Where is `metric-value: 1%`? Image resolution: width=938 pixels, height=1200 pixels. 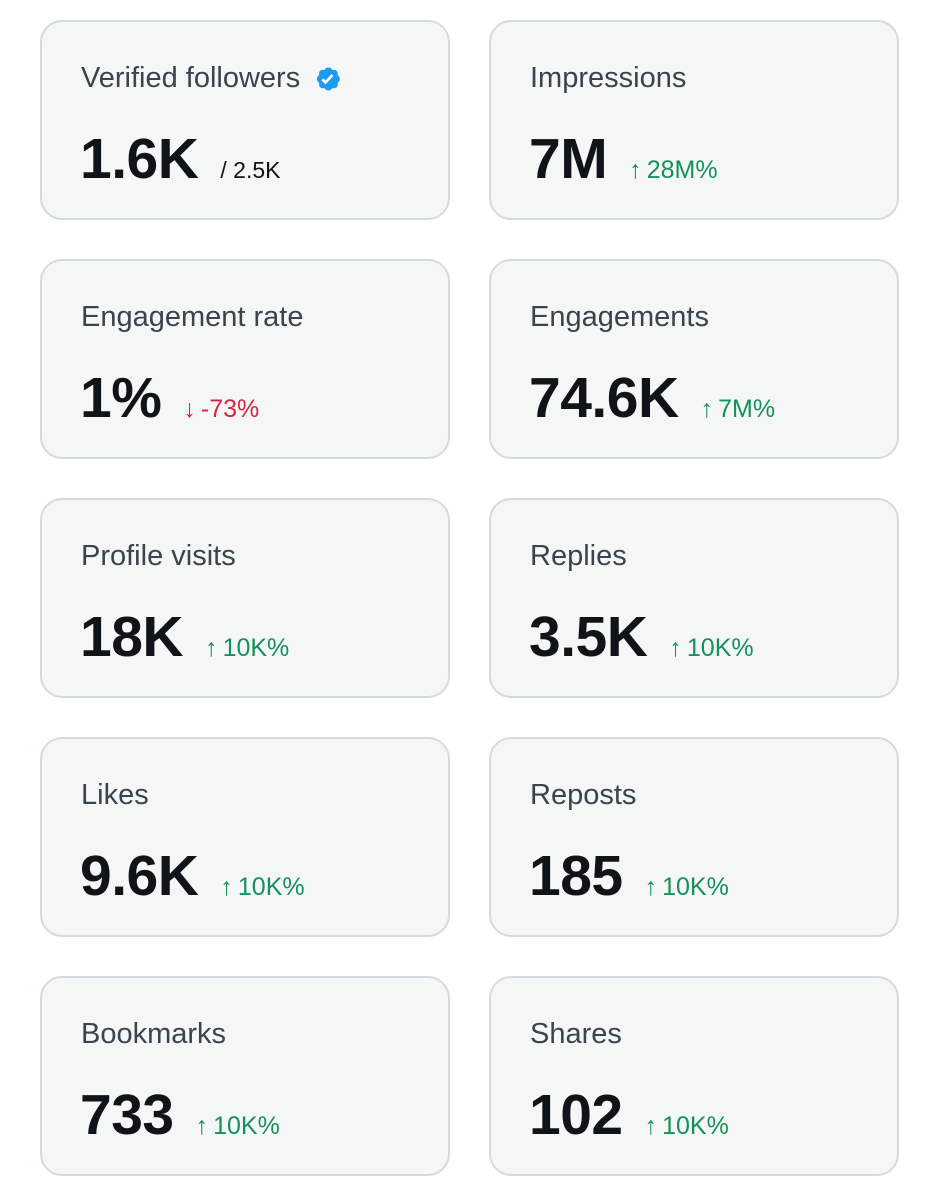 metric-value: 1% is located at coordinates (121, 398).